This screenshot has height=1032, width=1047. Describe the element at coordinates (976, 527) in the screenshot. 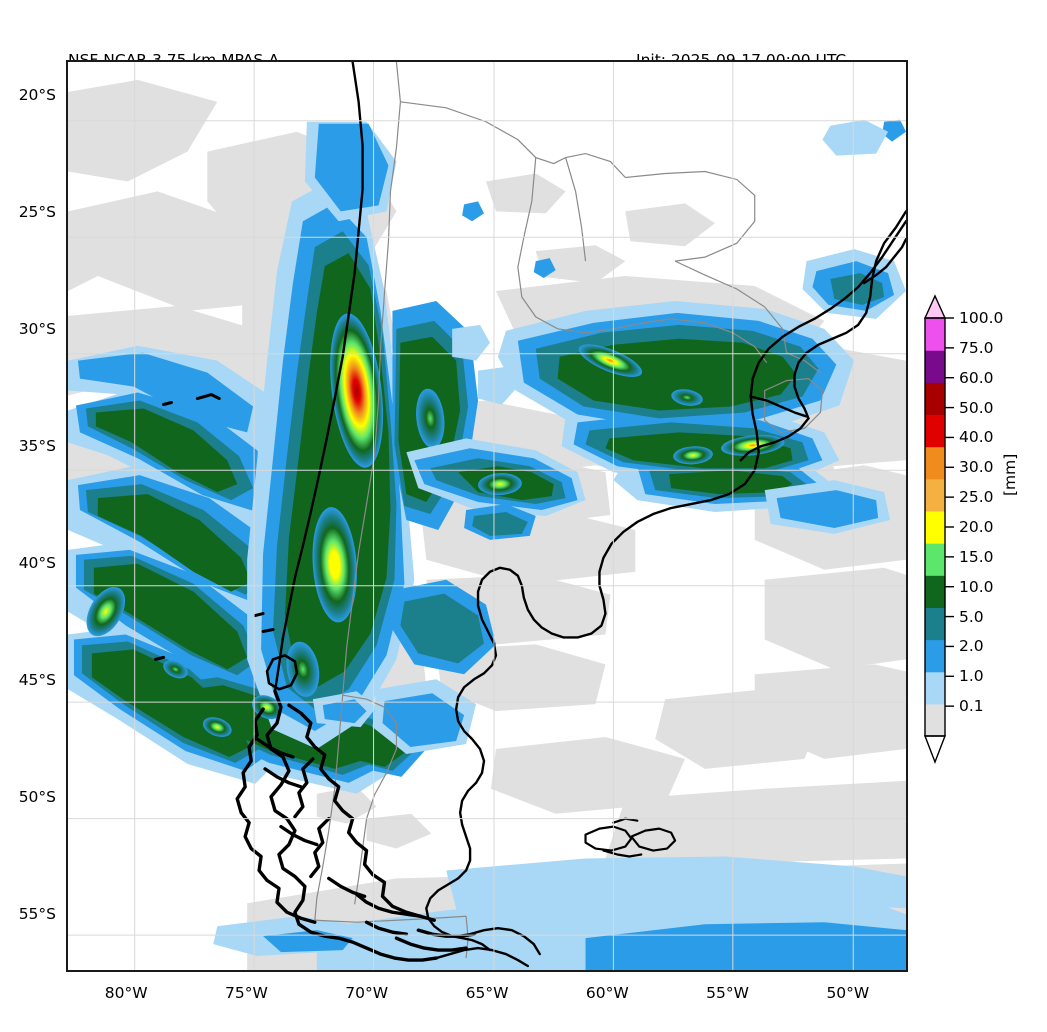

I see `colorbar-label-20.0: 20.0` at that location.